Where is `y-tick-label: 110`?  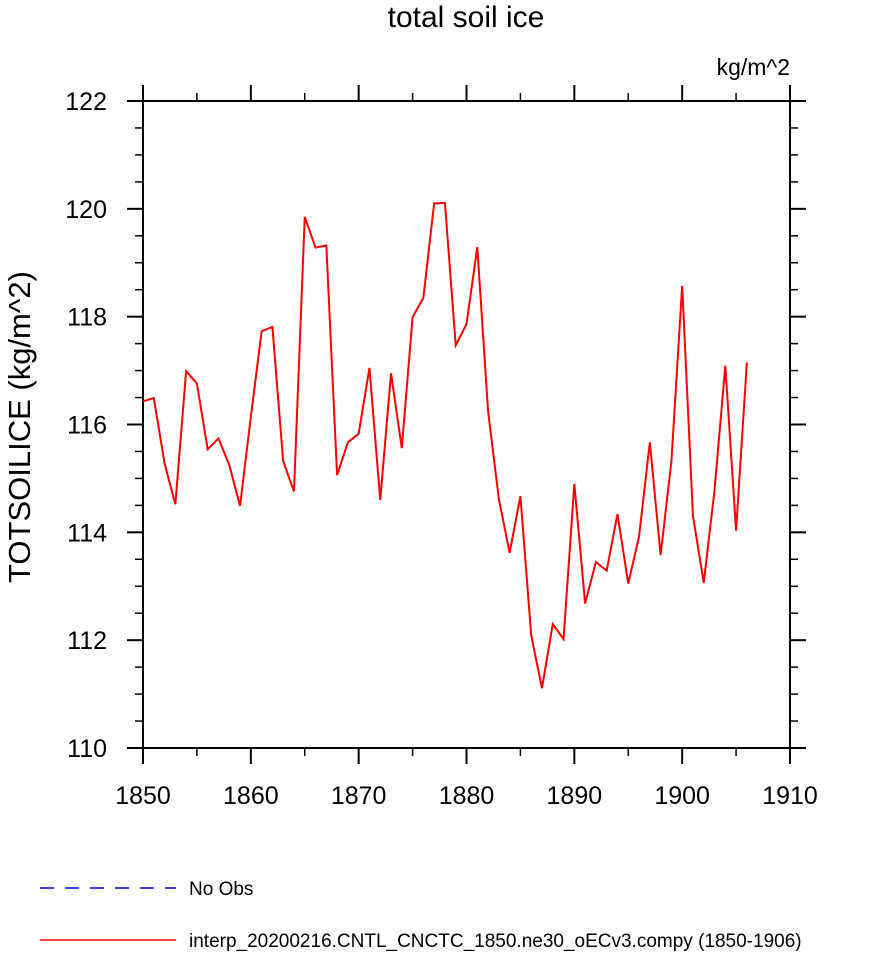
y-tick-label: 110 is located at coordinates (87, 749).